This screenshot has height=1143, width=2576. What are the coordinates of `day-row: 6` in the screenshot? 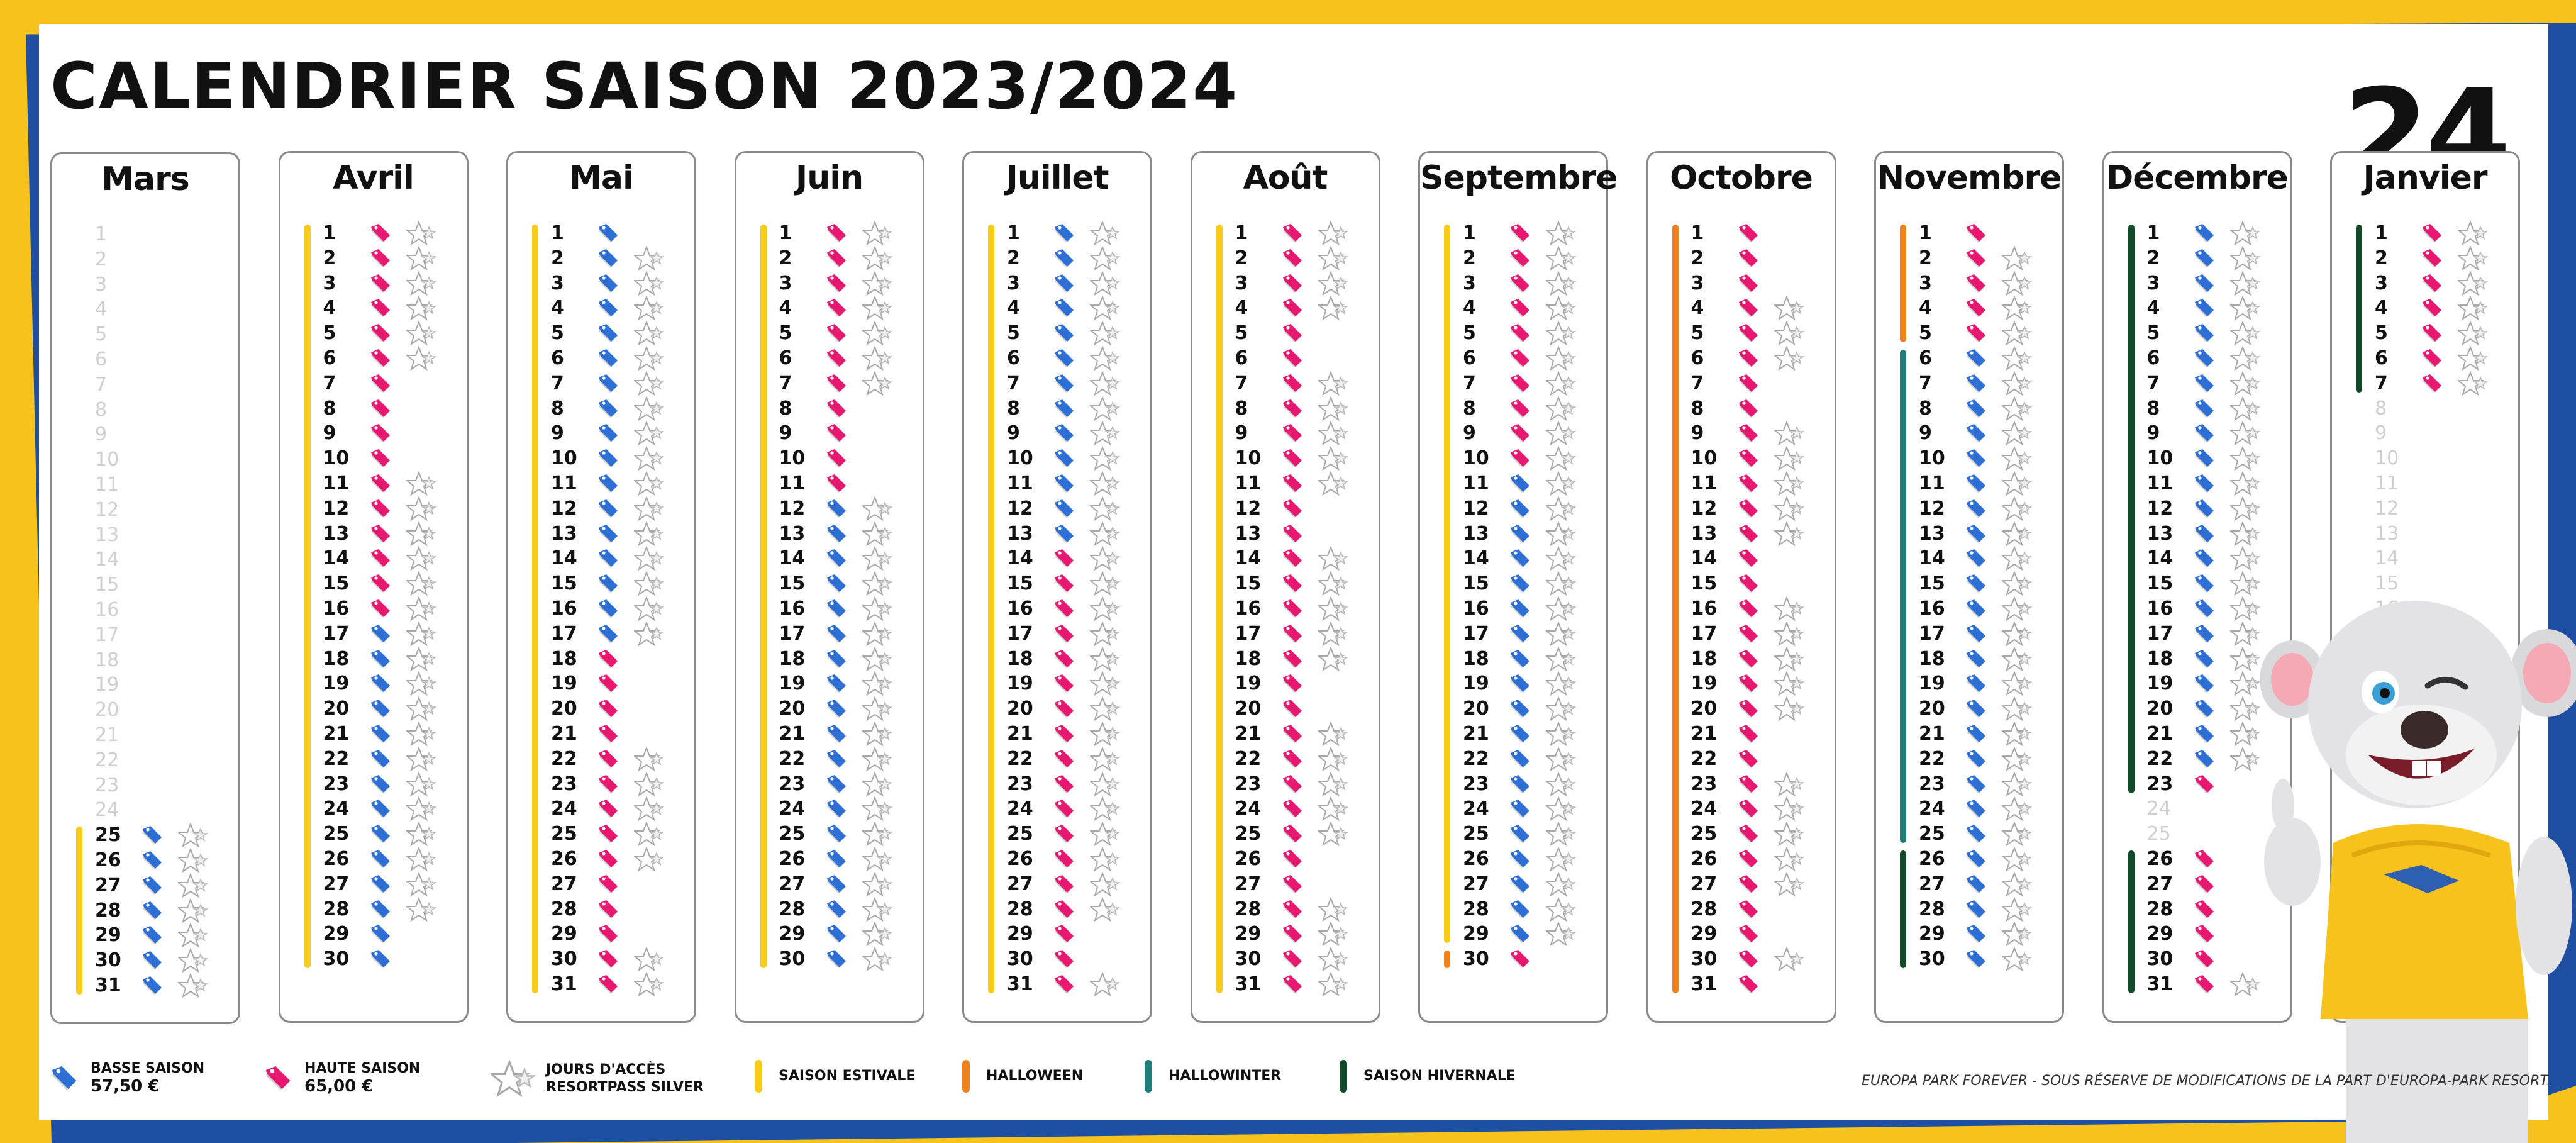 It's located at (1969, 358).